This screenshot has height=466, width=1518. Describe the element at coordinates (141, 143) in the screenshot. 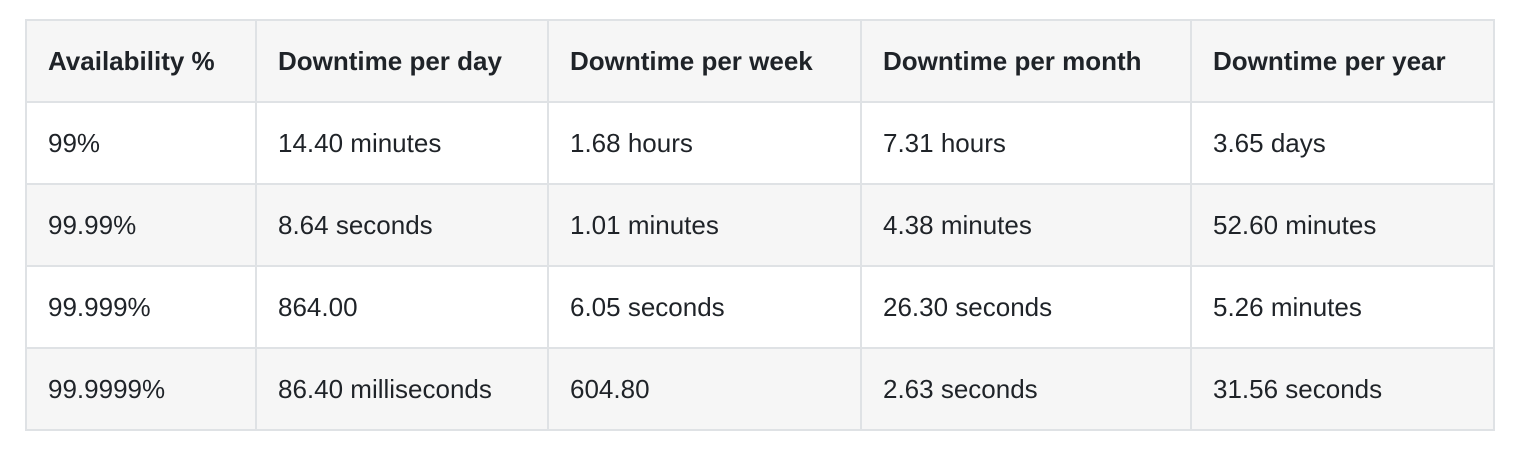

I see `cell-availability: 99%` at that location.